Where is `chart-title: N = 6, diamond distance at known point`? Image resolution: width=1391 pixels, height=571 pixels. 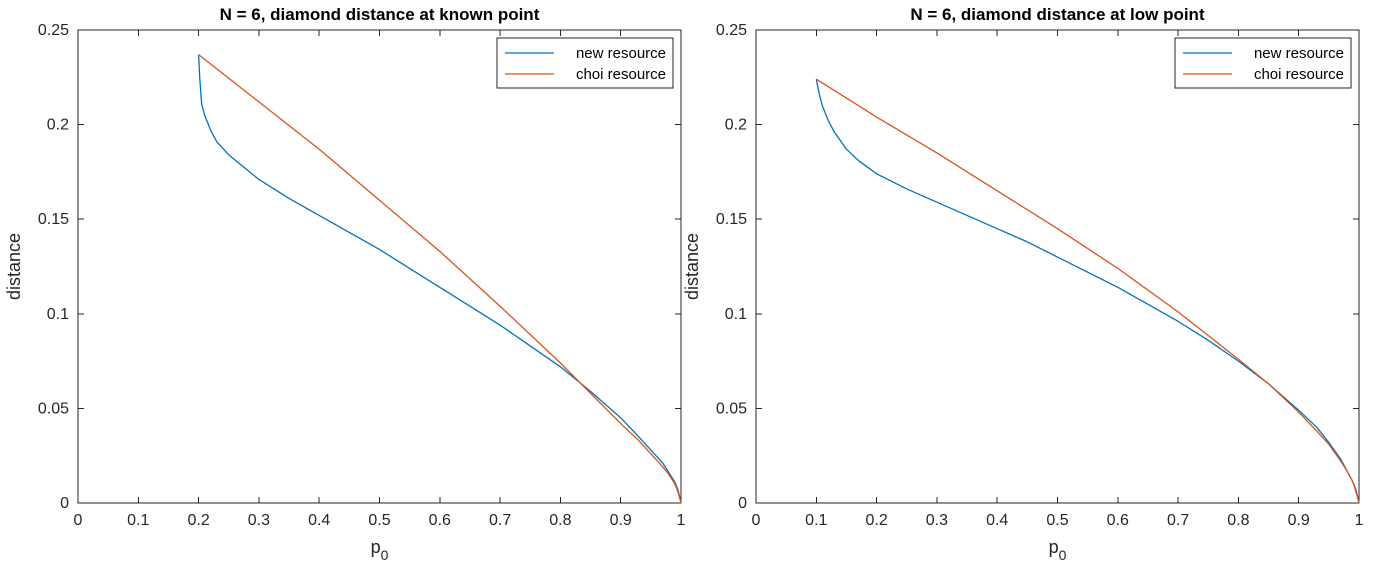
chart-title: N = 6, diamond distance at known point is located at coordinates (380, 14).